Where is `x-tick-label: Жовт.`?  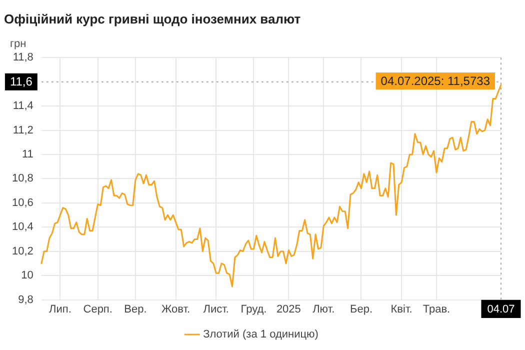 x-tick-label: Жовт. is located at coordinates (175, 309).